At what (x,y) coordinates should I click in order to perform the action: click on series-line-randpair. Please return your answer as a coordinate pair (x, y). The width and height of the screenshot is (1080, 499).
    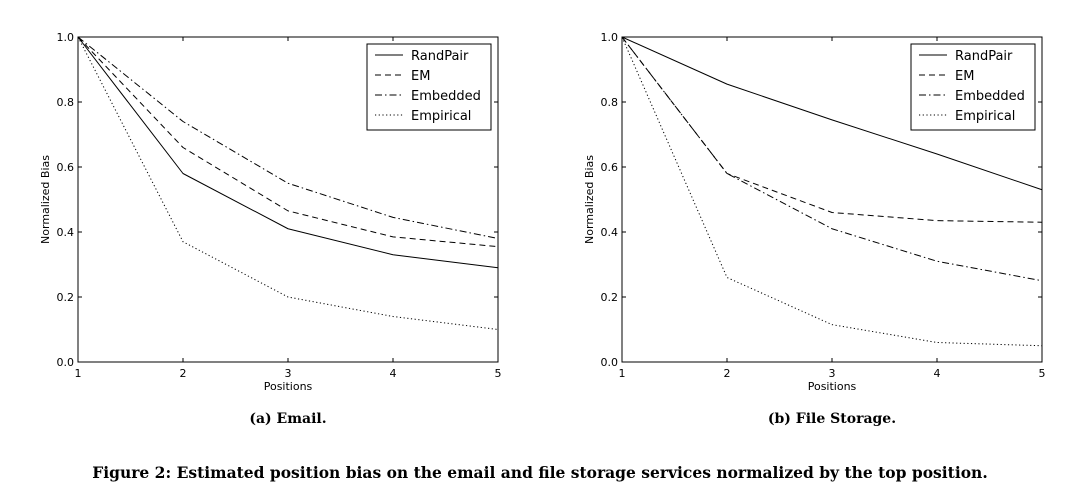
    Looking at the image, I should click on (832, 113).